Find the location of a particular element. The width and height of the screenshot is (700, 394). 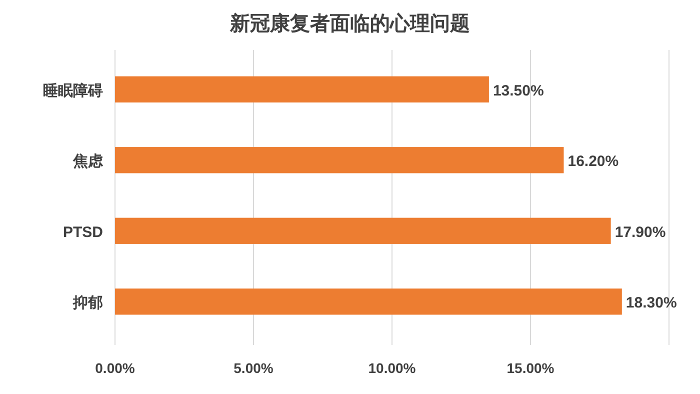

y-tick-label: PTSD is located at coordinates (83, 232).